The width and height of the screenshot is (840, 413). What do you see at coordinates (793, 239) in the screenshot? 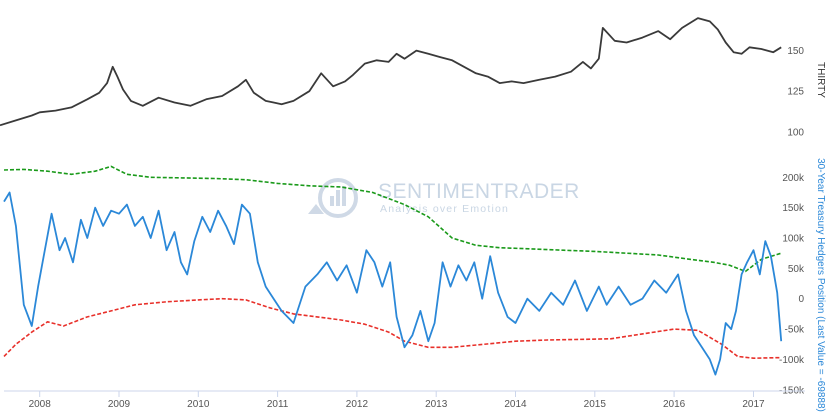
I see `bottom-y-tick-label: 100k` at bounding box center [793, 239].